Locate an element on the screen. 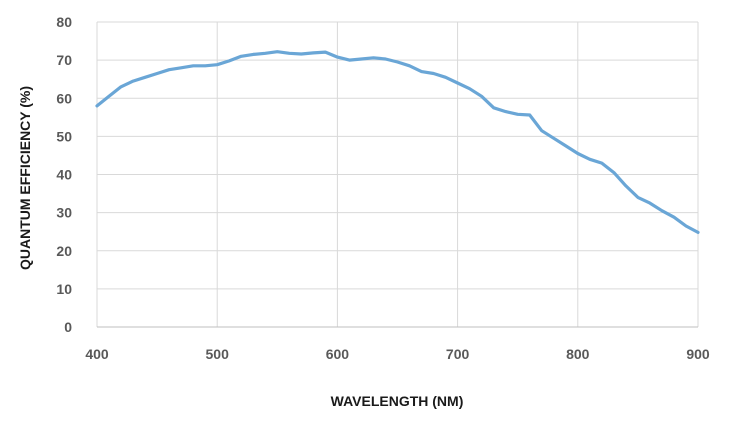 This screenshot has height=425, width=752. y-tick-label: 50 is located at coordinates (64, 136).